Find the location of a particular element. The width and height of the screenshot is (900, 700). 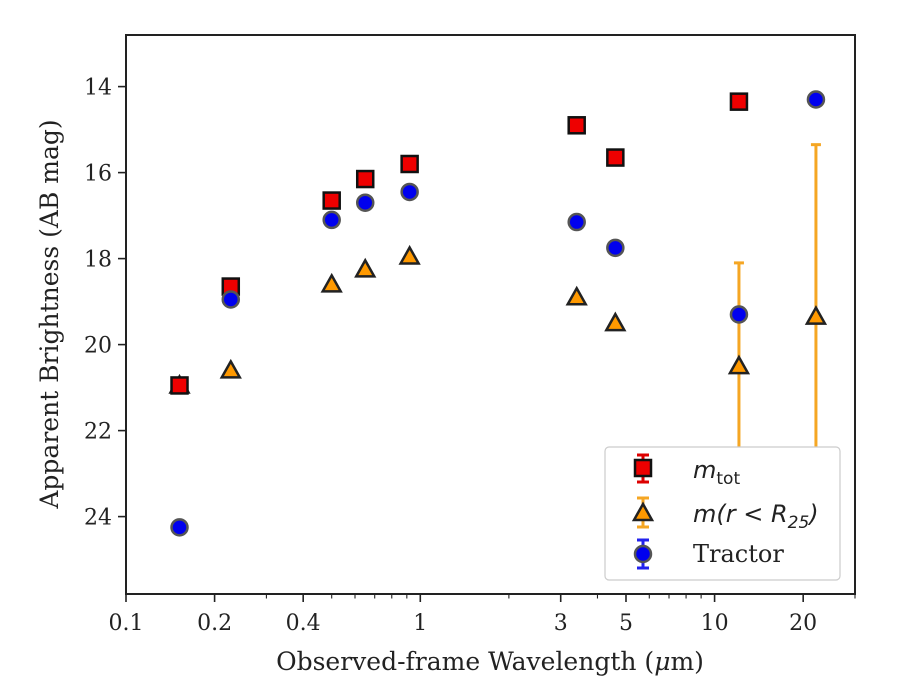

y-tick-label: 16 is located at coordinates (98, 174).